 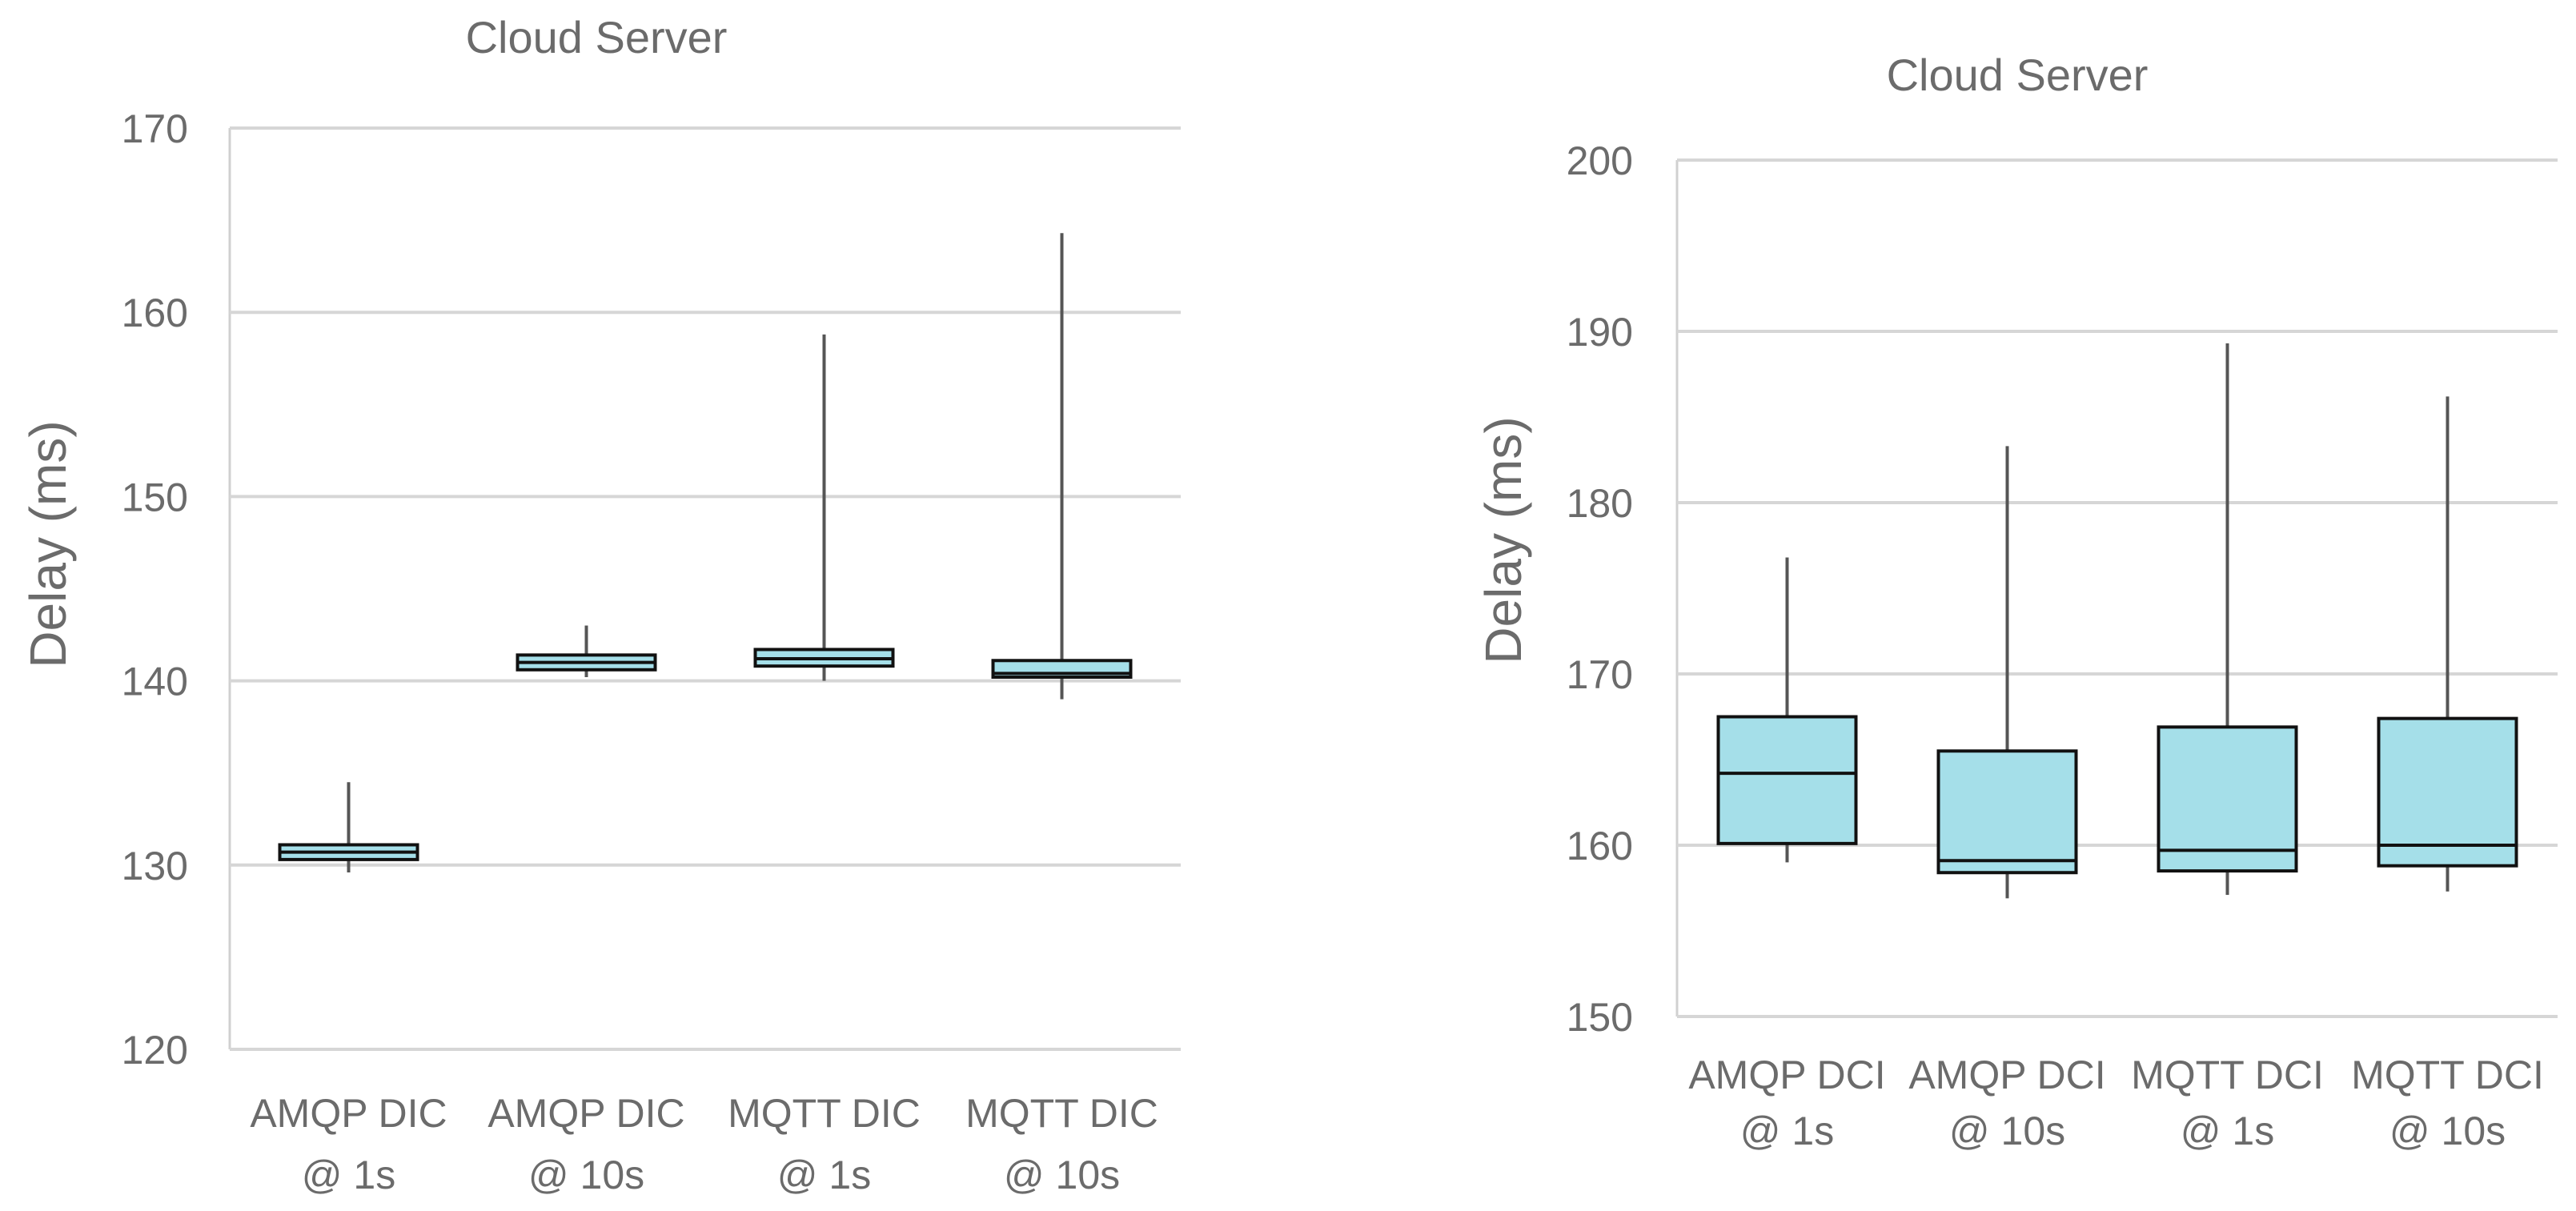 What do you see at coordinates (155, 866) in the screenshot?
I see `y-tick-label: 130` at bounding box center [155, 866].